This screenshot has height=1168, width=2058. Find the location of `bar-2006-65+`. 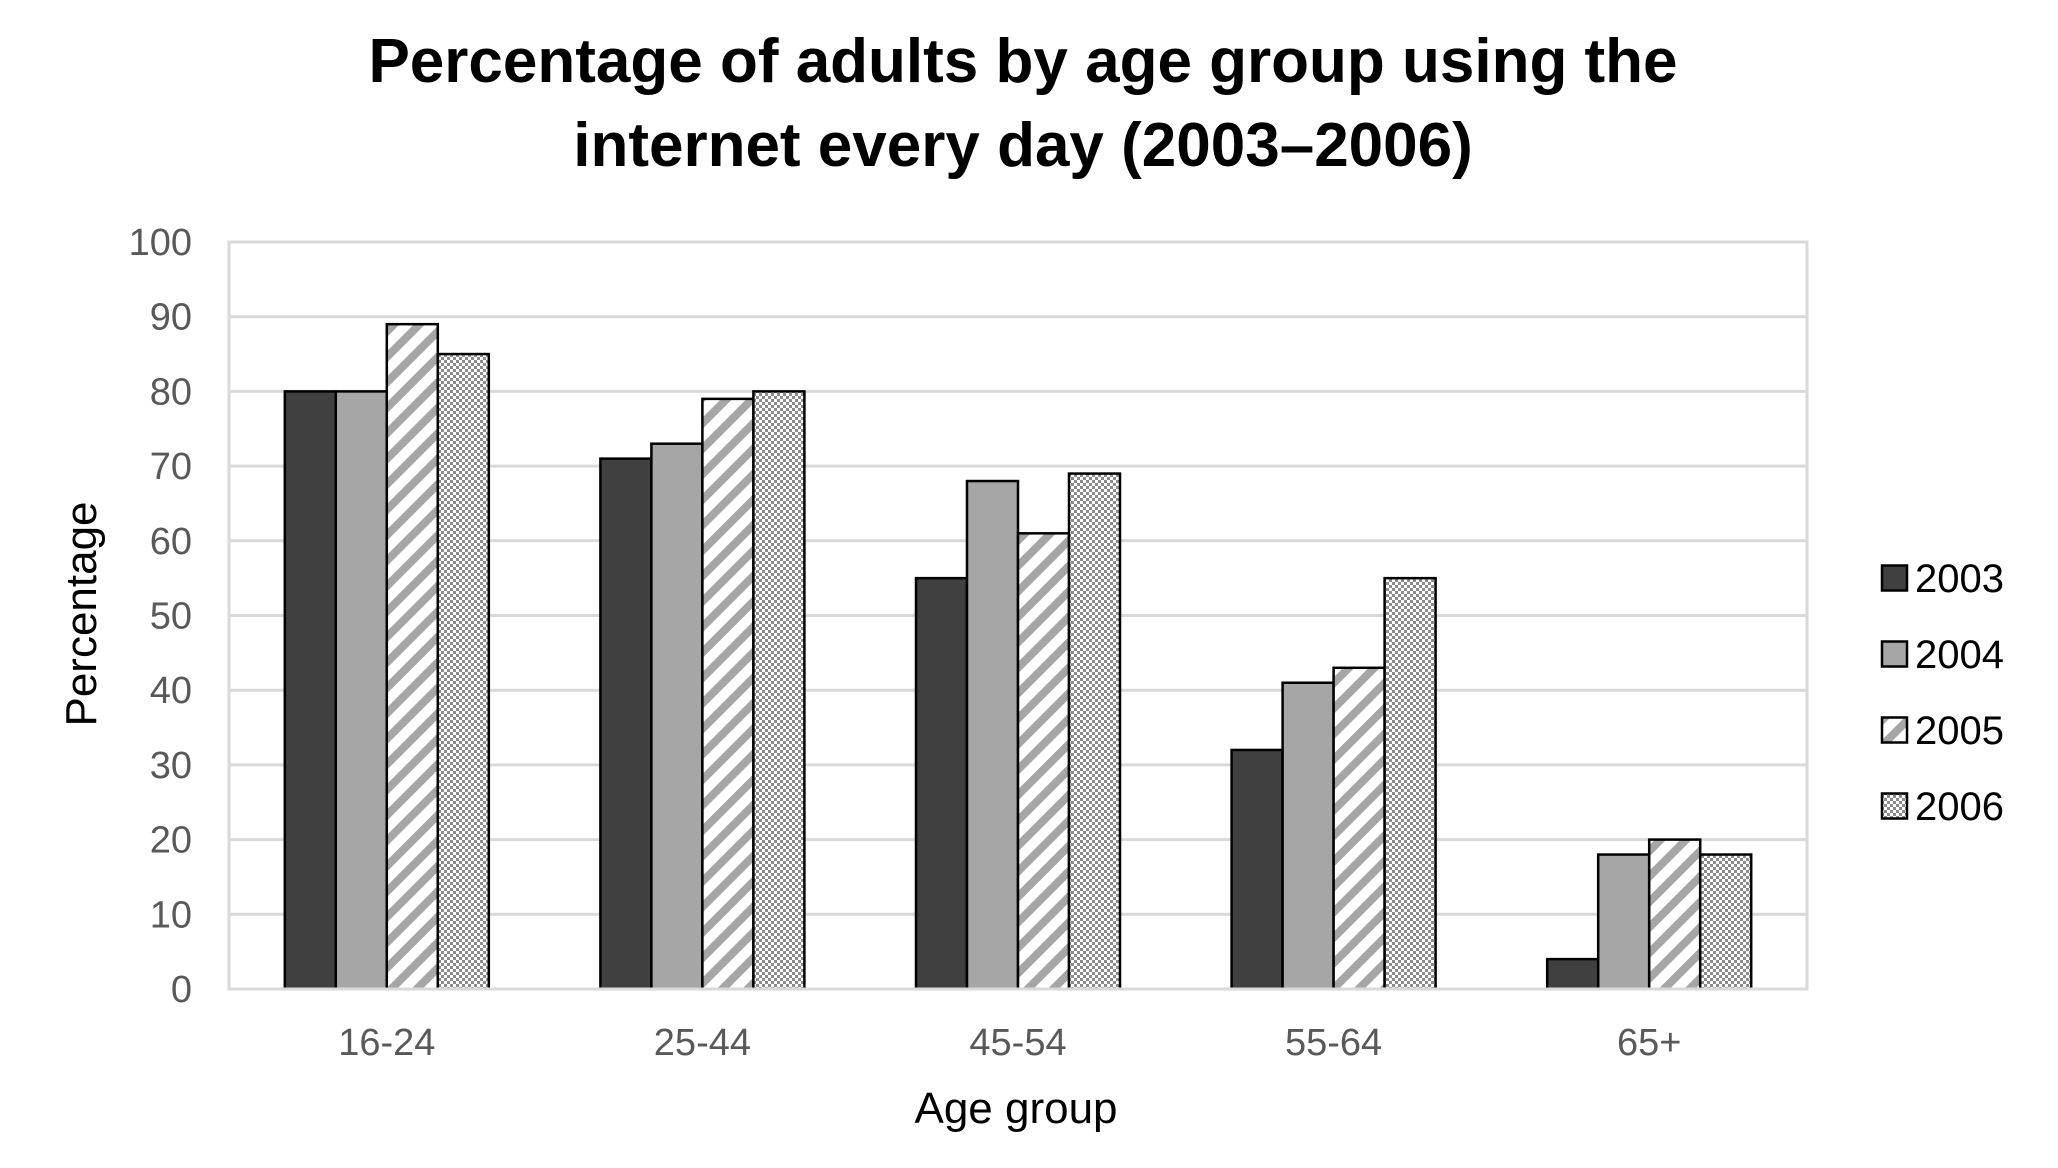

bar-2006-65+ is located at coordinates (1725, 922).